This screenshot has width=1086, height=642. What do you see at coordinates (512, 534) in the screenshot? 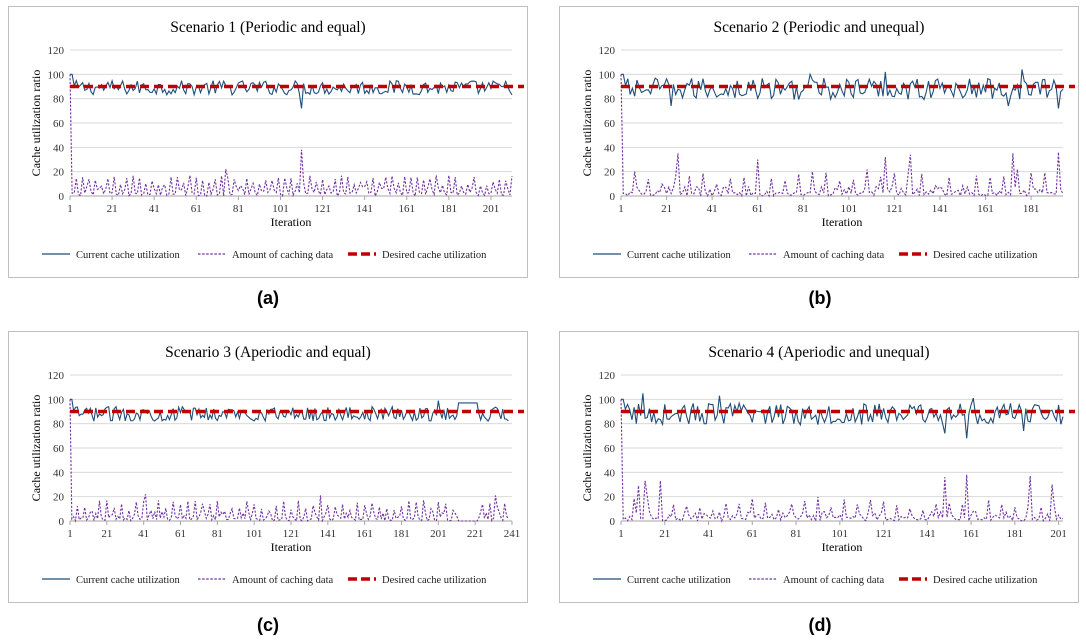
I see `x-tick-label: 241` at bounding box center [512, 534].